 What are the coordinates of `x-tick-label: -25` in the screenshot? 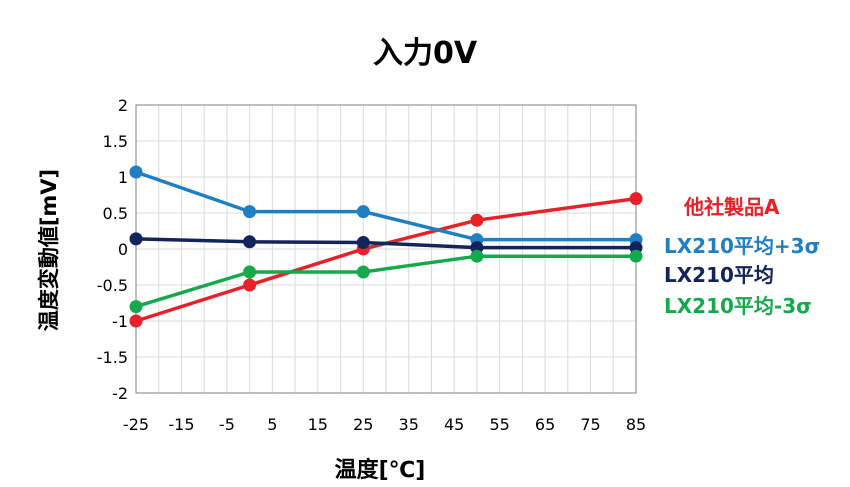 It's located at (136, 424).